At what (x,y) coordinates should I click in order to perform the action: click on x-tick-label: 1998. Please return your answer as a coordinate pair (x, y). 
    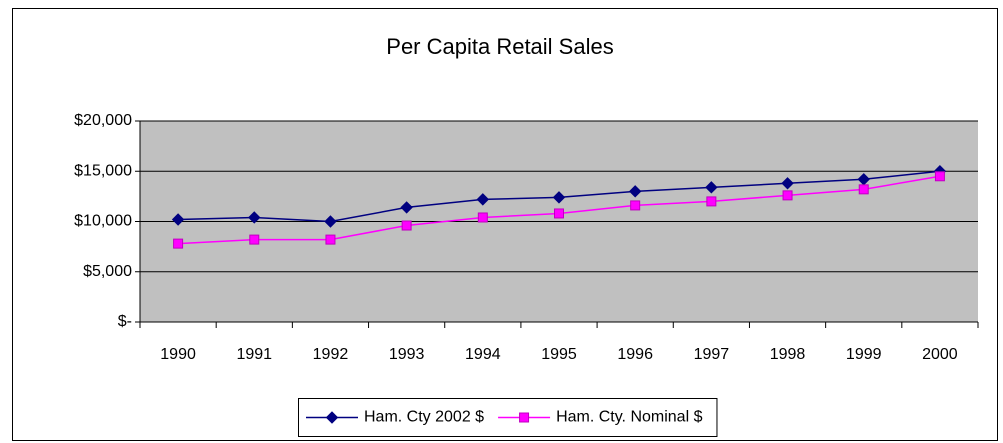
    Looking at the image, I should click on (788, 354).